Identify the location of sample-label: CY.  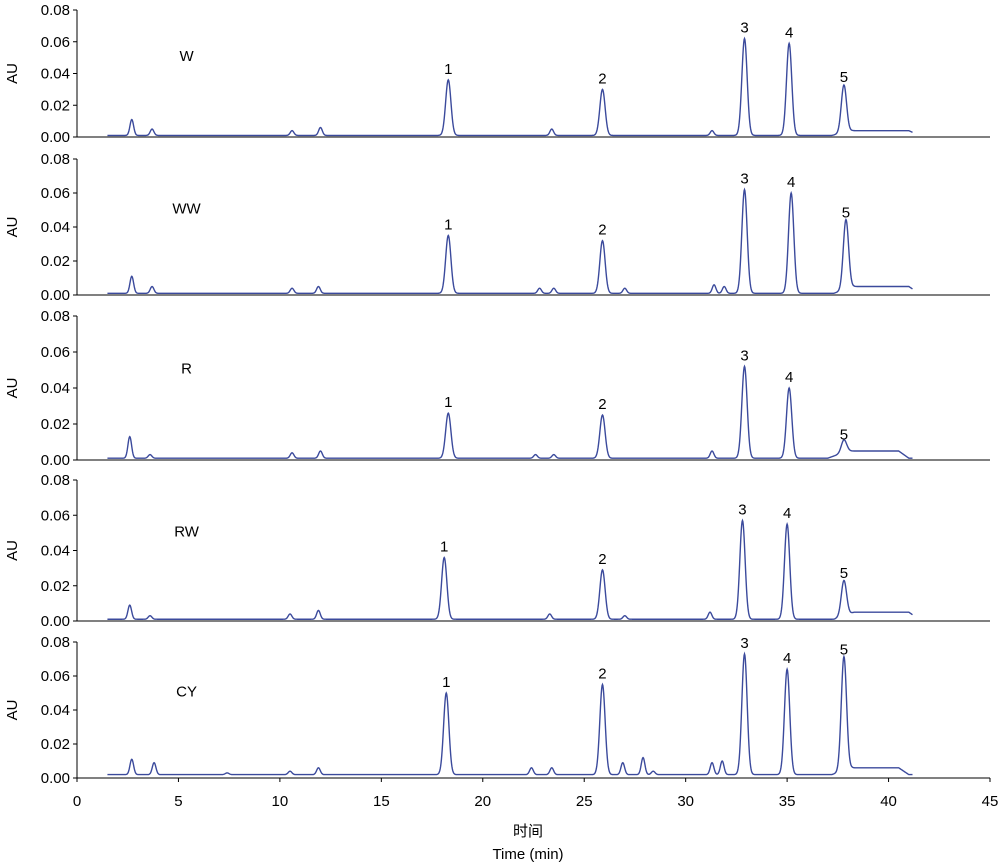
(186, 691).